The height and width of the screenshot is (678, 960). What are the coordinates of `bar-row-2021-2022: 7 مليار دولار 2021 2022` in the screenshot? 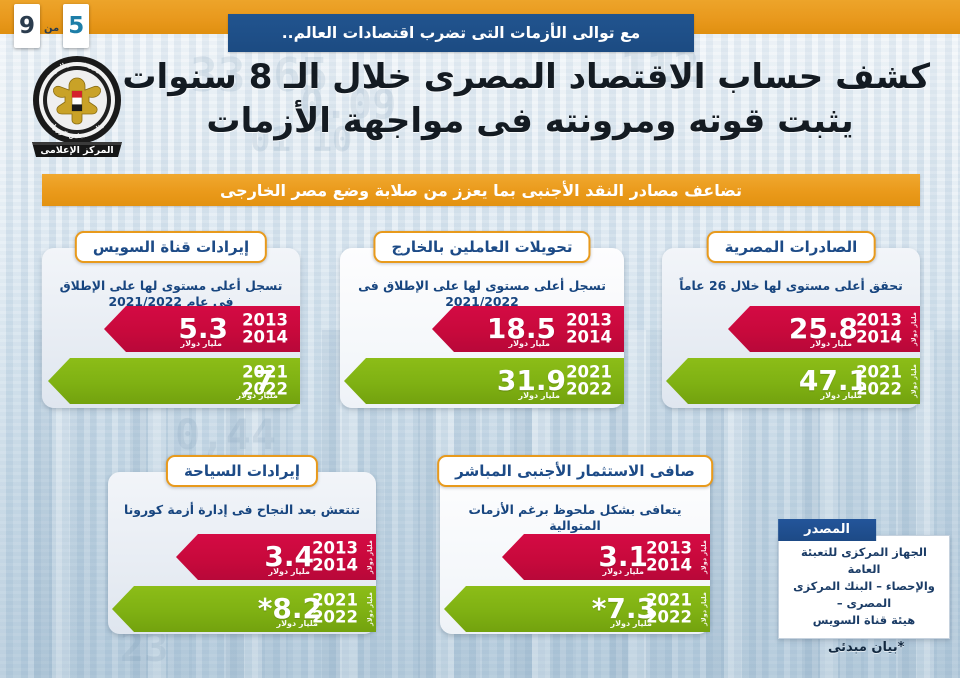 It's located at (171, 381).